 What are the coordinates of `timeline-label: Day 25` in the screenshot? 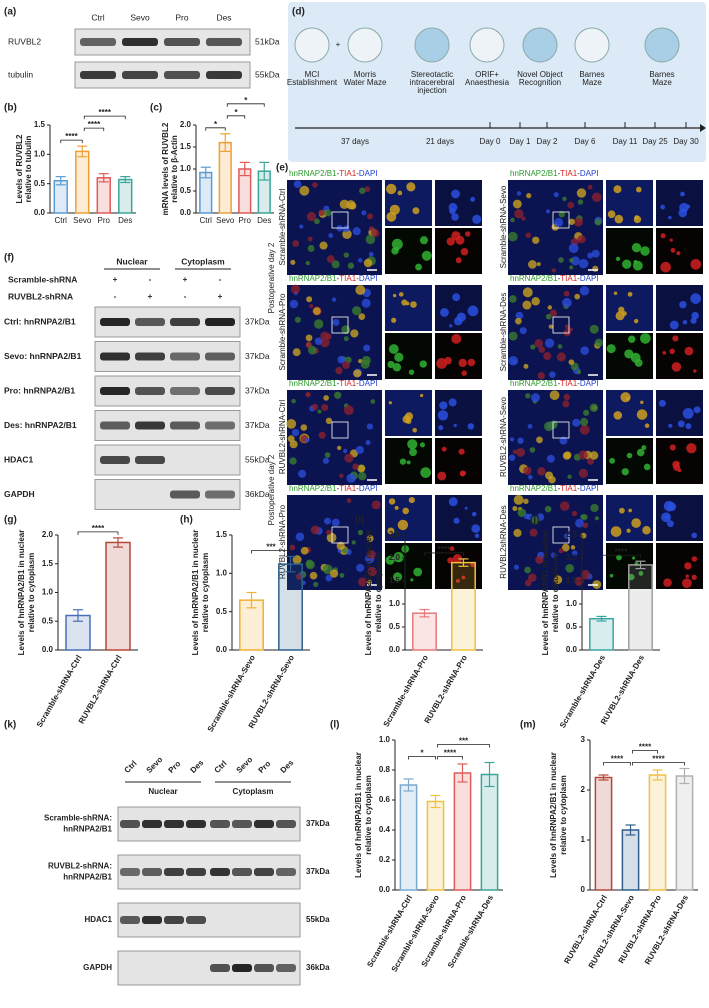 It's located at (655, 141).